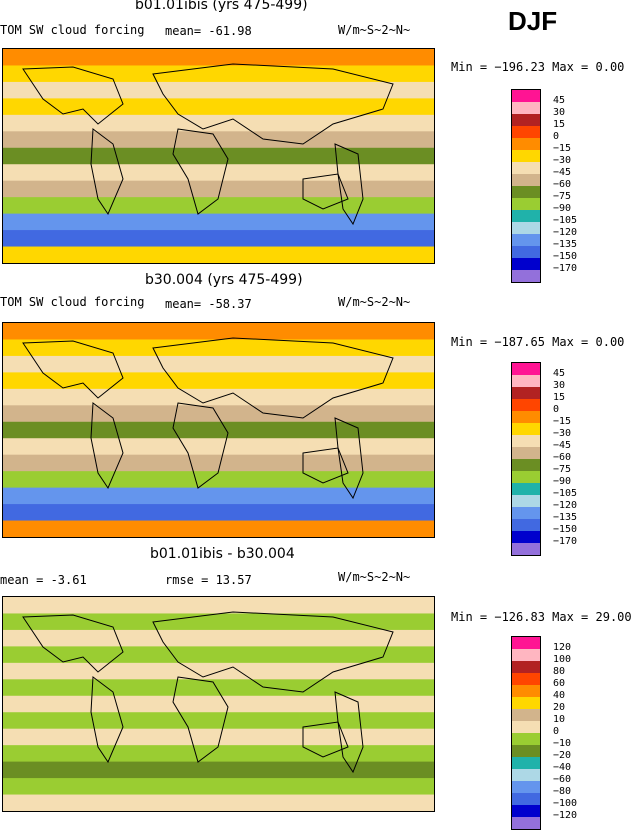 The height and width of the screenshot is (830, 634). What do you see at coordinates (565, 268) in the screenshot?
I see `colorbar-tick-label: −170` at bounding box center [565, 268].